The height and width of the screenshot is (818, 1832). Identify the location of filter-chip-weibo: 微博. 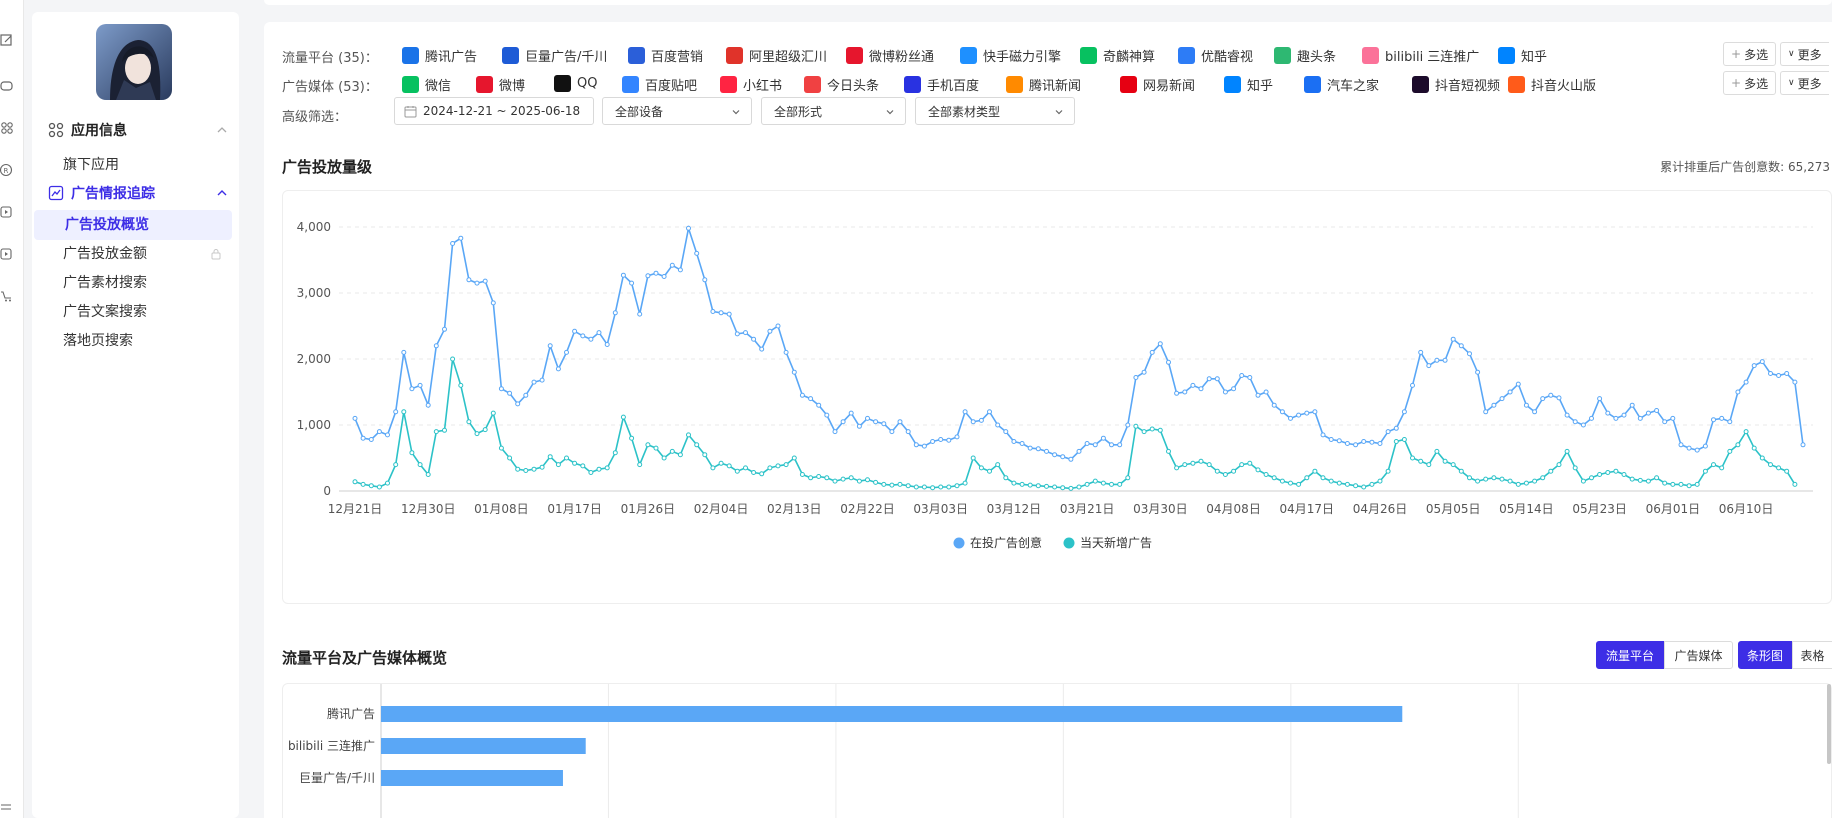
(500, 84).